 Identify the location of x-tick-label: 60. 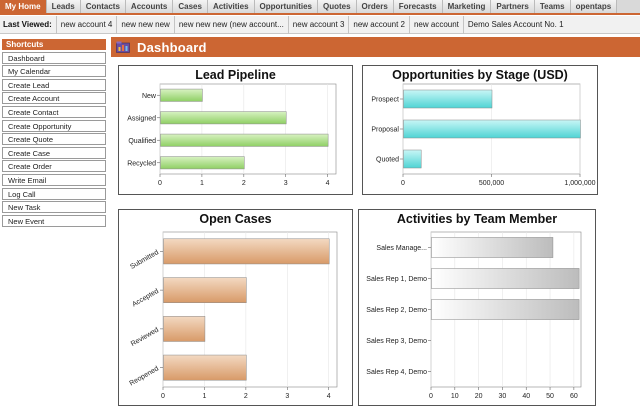
(574, 396).